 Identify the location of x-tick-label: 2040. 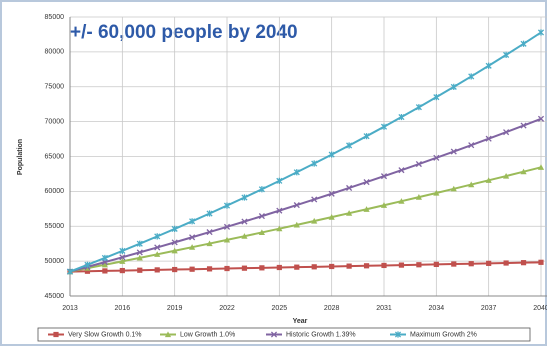
(540, 308).